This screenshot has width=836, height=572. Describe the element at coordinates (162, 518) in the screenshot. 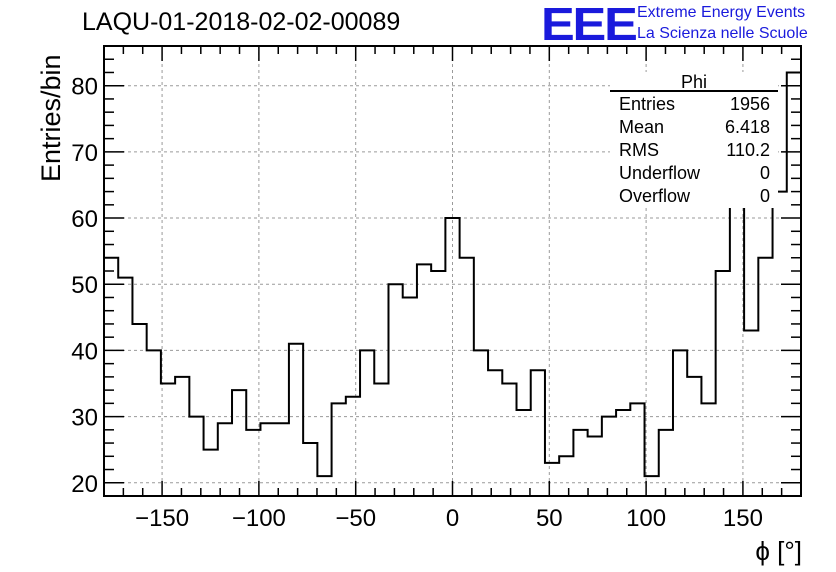

I see `x-tick-label: −150` at that location.